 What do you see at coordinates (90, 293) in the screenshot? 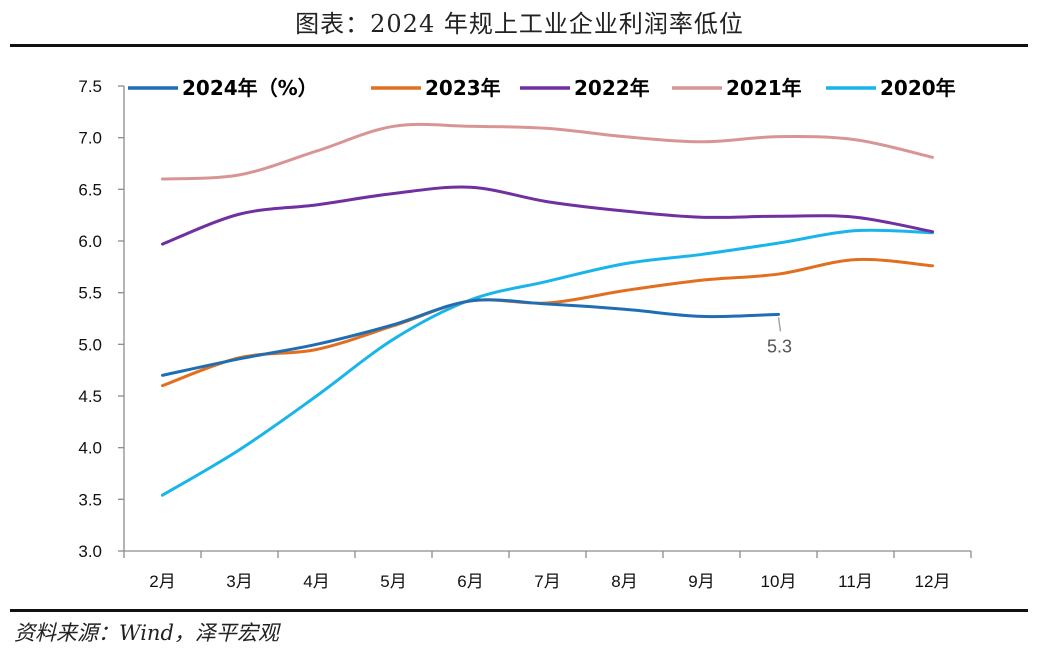
I see `y-tick-label: 5.5` at bounding box center [90, 293].